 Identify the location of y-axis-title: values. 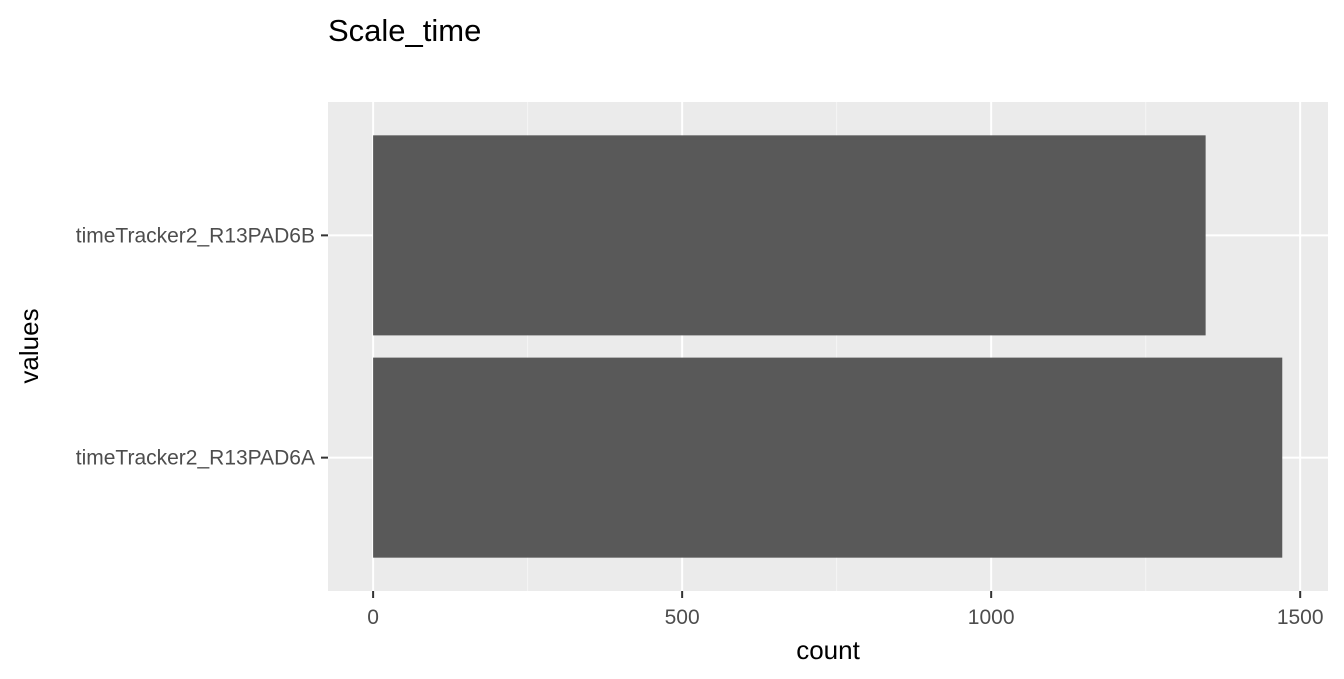
(29, 345).